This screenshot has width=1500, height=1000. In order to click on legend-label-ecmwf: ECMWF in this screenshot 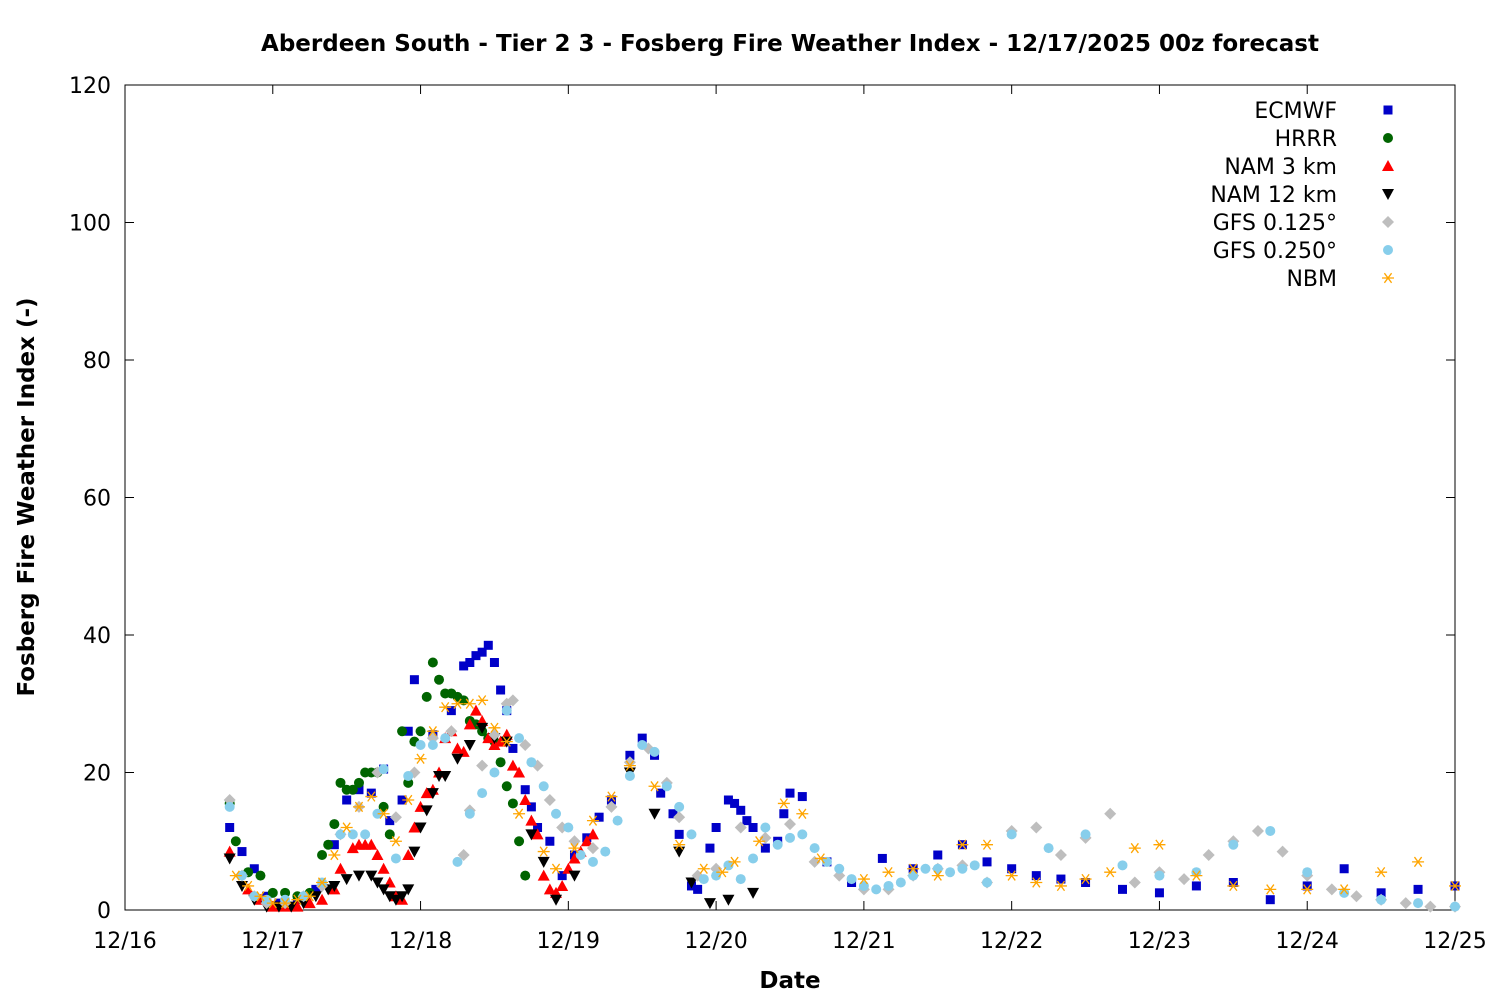, I will do `click(1295, 111)`.